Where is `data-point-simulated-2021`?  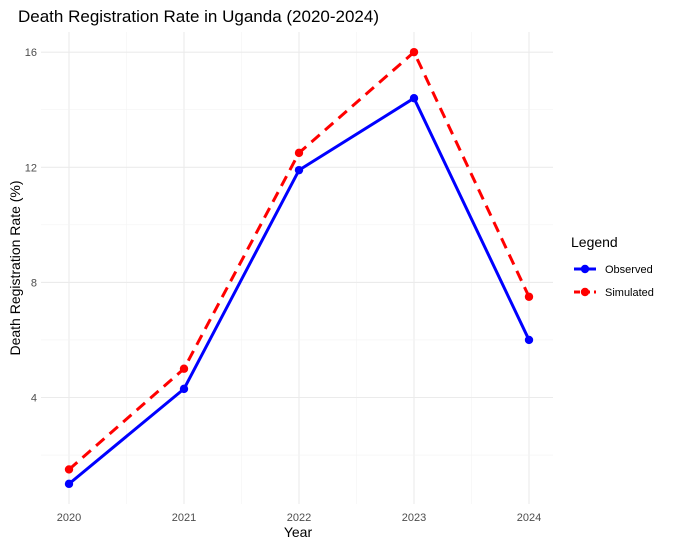 data-point-simulated-2021 is located at coordinates (184, 368).